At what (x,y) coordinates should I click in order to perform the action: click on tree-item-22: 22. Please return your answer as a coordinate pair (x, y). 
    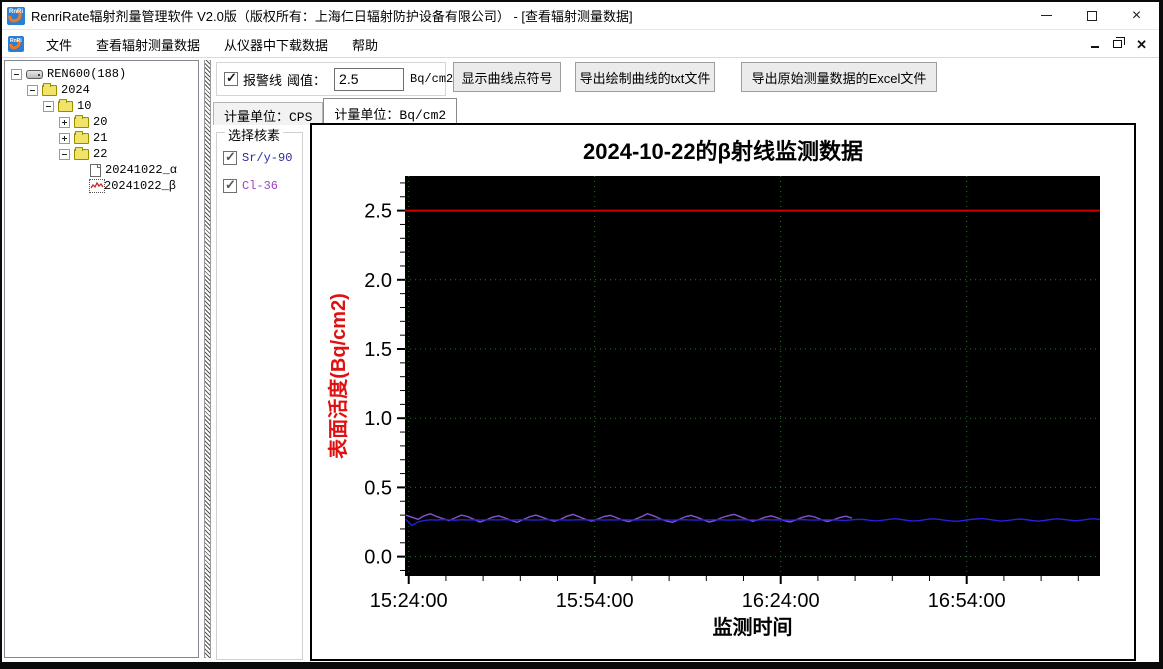
    Looking at the image, I should click on (101, 154).